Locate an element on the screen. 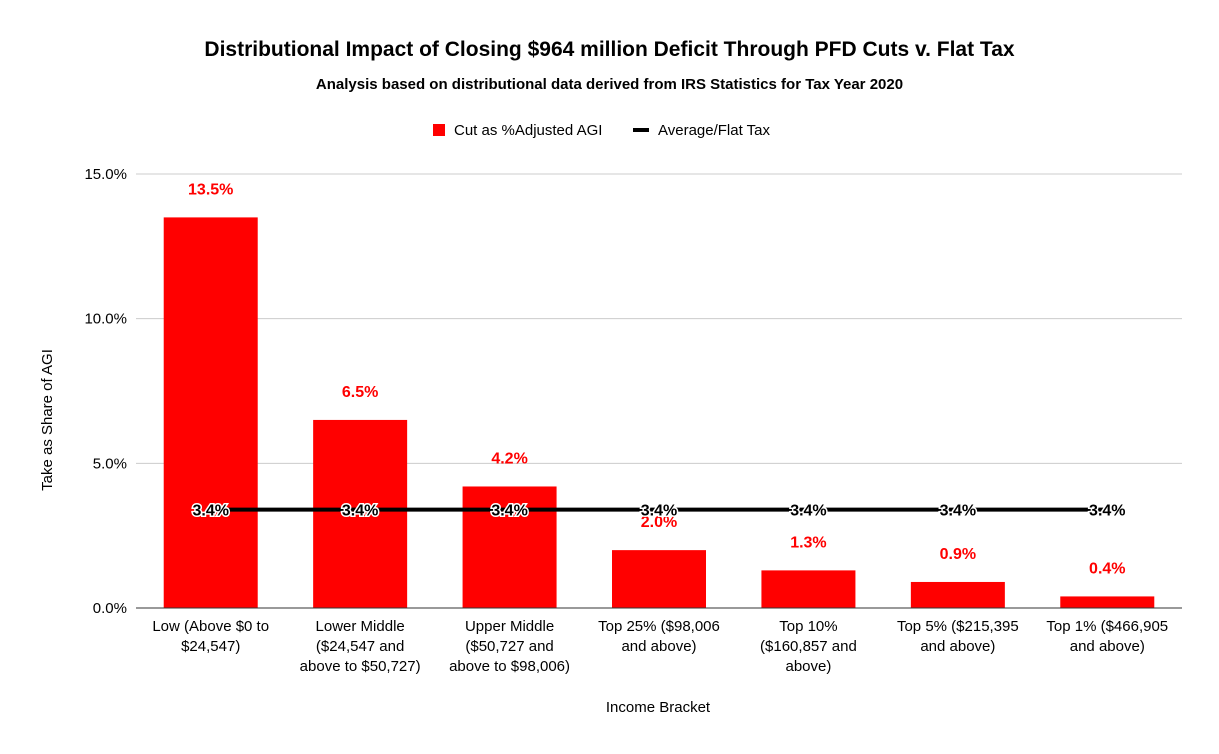 This screenshot has height=754, width=1219. line-data-labels: 3.4% 3.4% 3.4% 3.4% 3.4% 3.4% 3.4% is located at coordinates (659, 511).